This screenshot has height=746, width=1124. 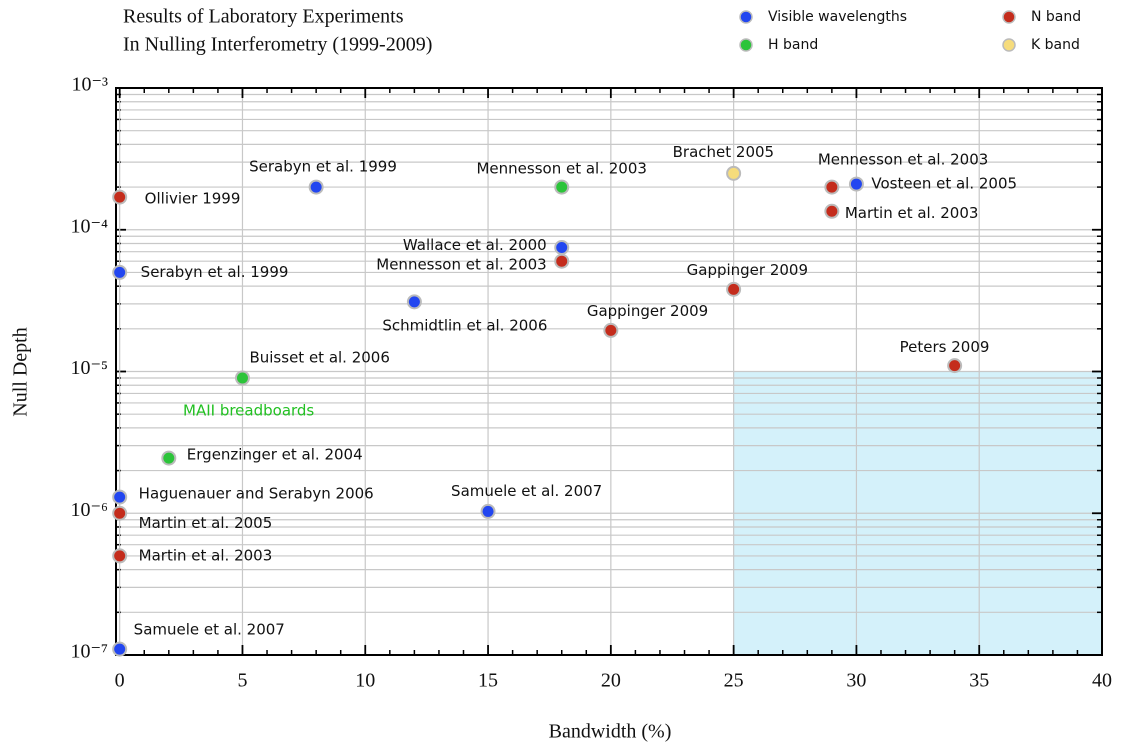 I want to click on x-tick-label: 30, so click(x=856, y=681).